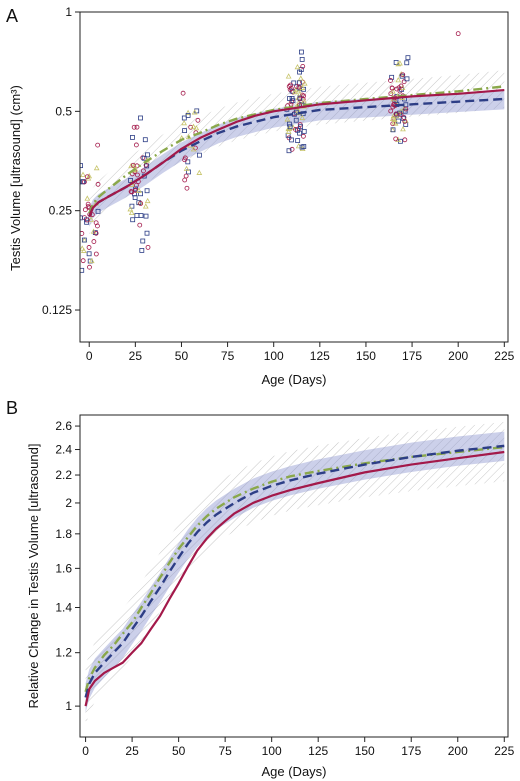 The height and width of the screenshot is (781, 520). What do you see at coordinates (63, 534) in the screenshot?
I see `y-tick-label: 1.8` at bounding box center [63, 534].